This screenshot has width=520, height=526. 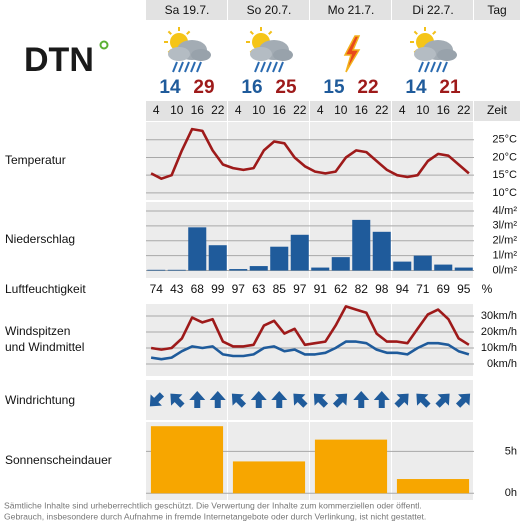 What do you see at coordinates (367, 87) in the screenshot?
I see `max-temp: 22` at bounding box center [367, 87].